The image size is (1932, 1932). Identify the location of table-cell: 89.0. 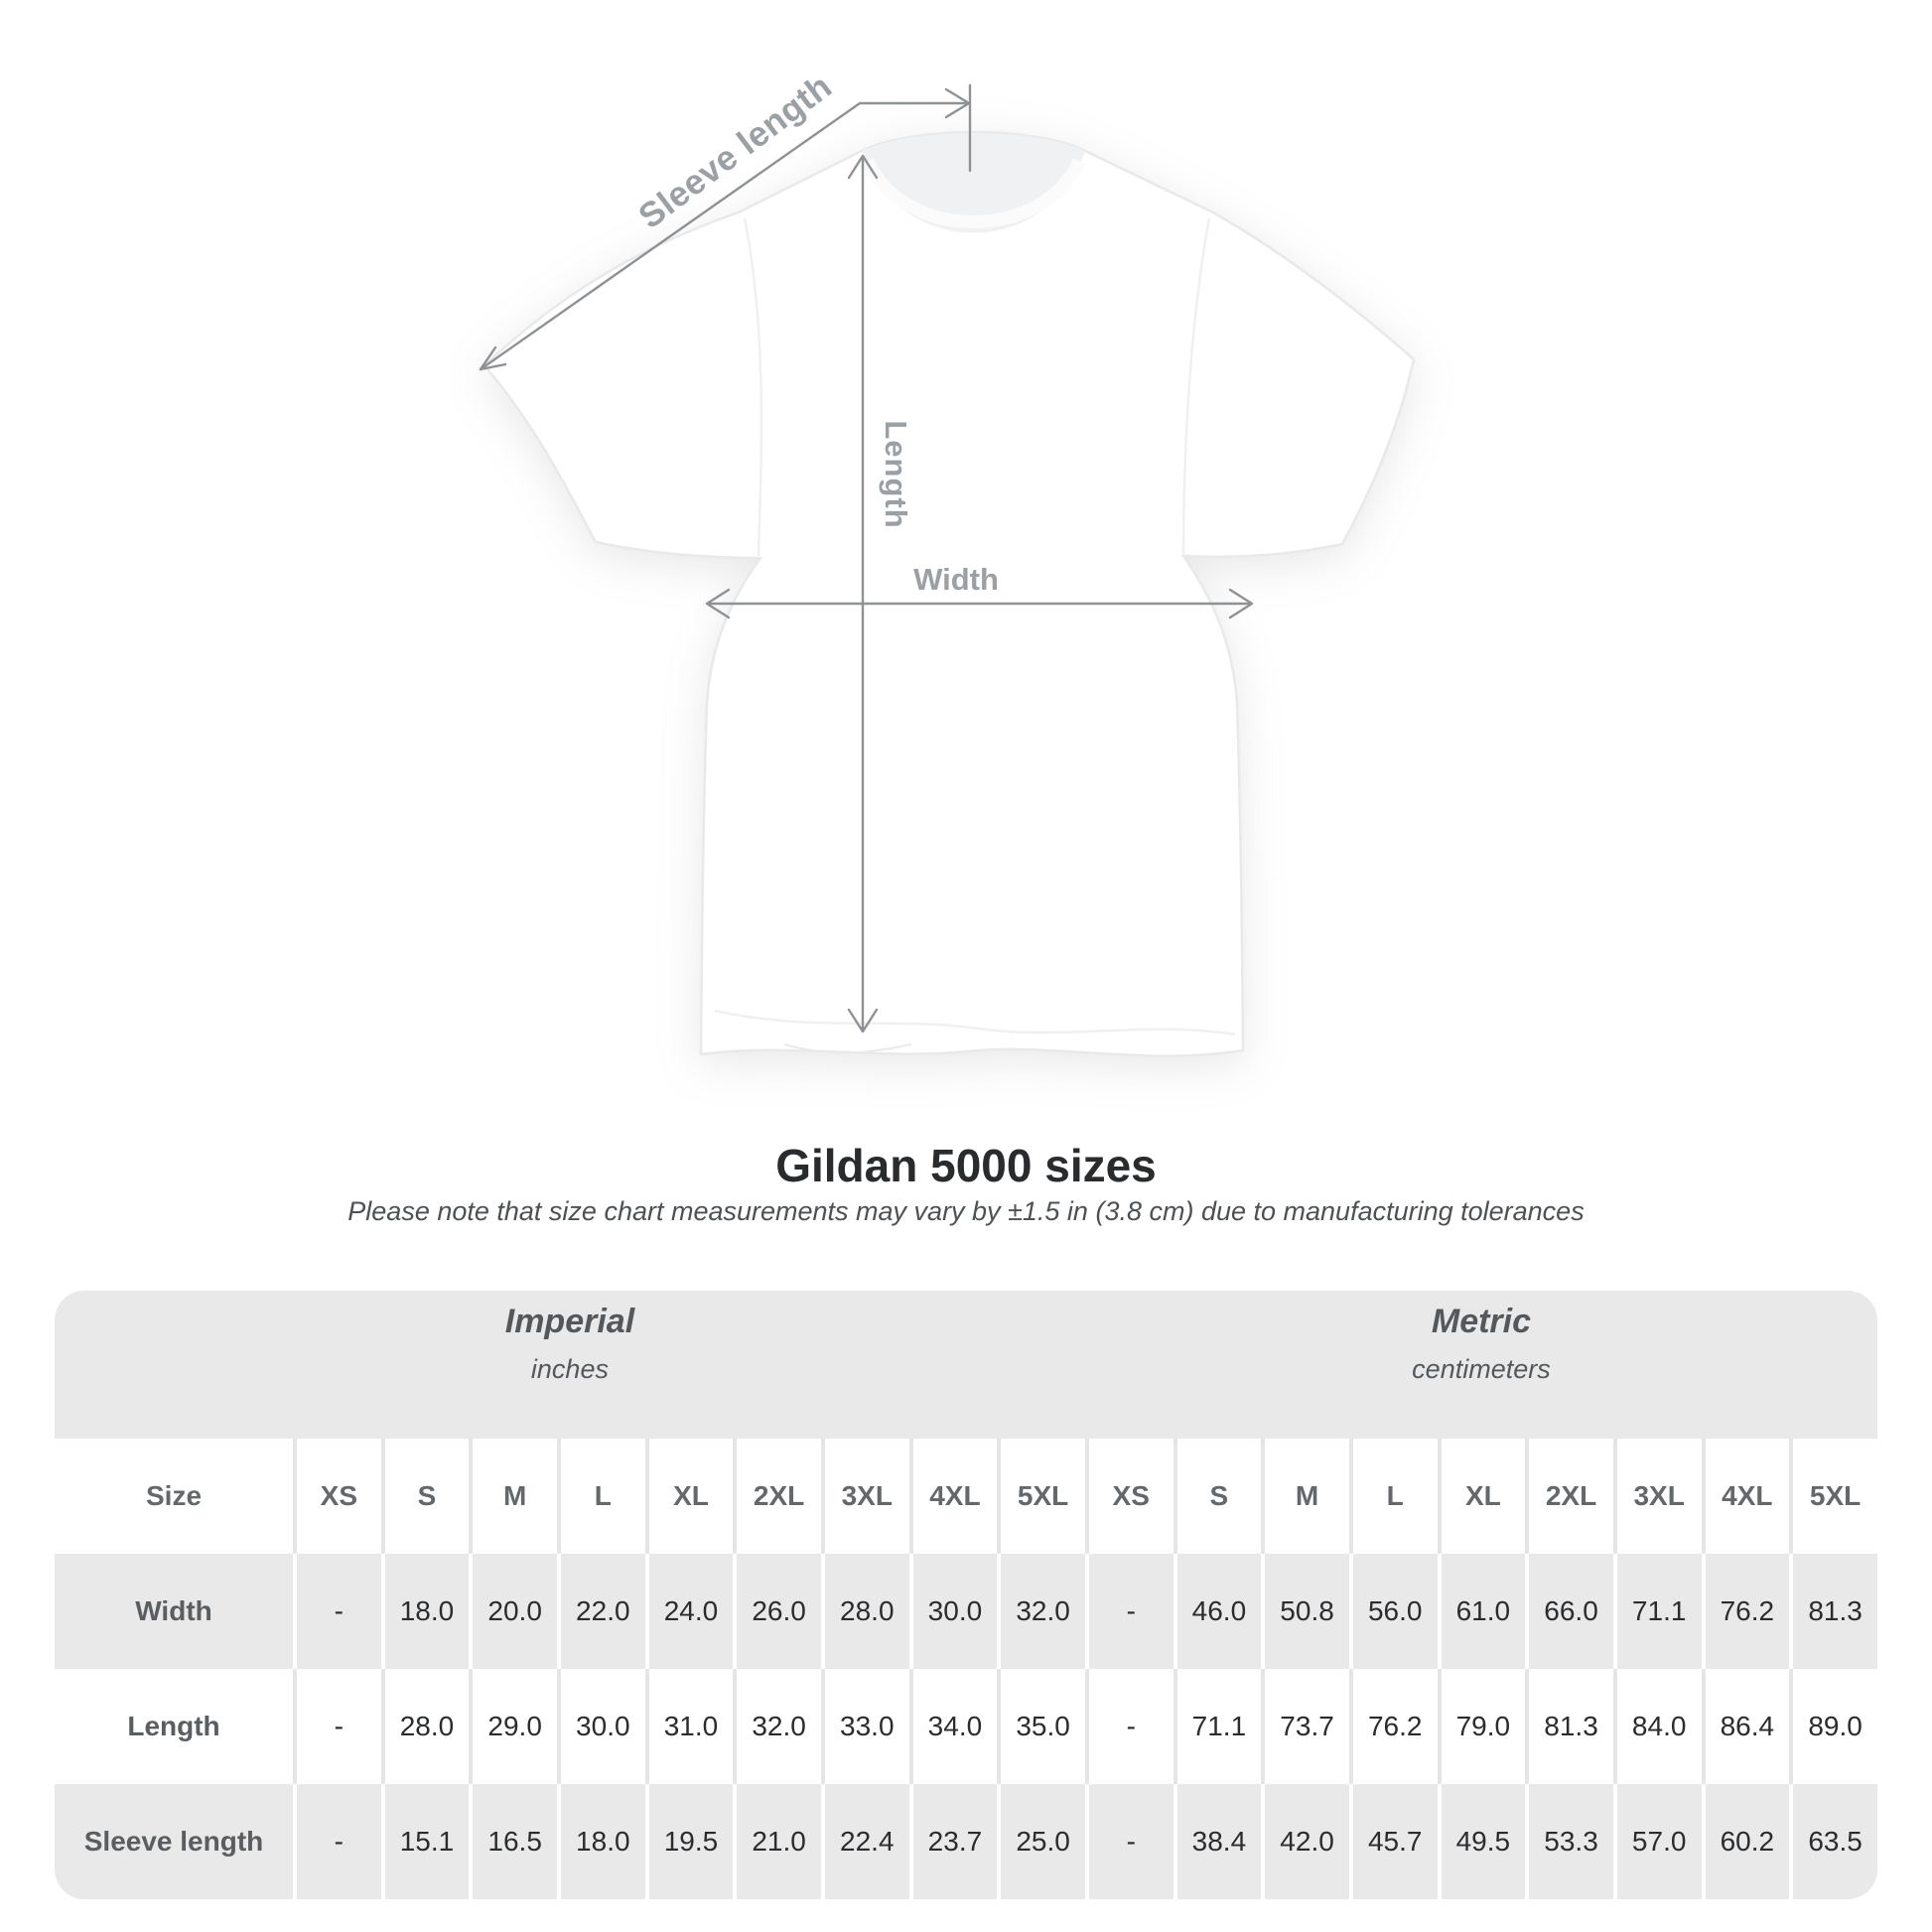
(1833, 1727).